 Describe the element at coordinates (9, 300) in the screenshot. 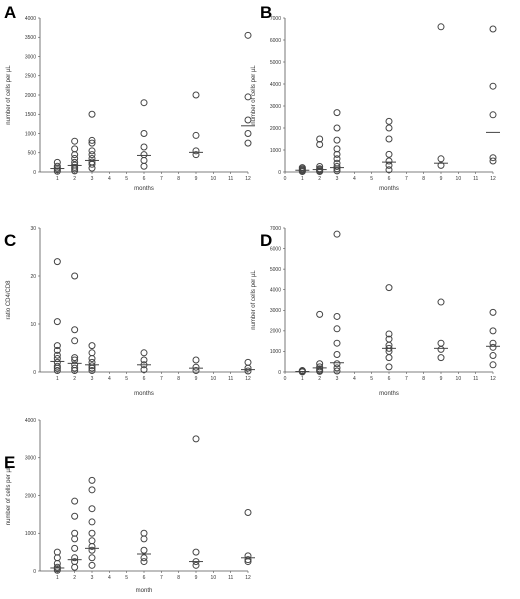

I see `y-axis-label: ratio CD4/CD8` at that location.